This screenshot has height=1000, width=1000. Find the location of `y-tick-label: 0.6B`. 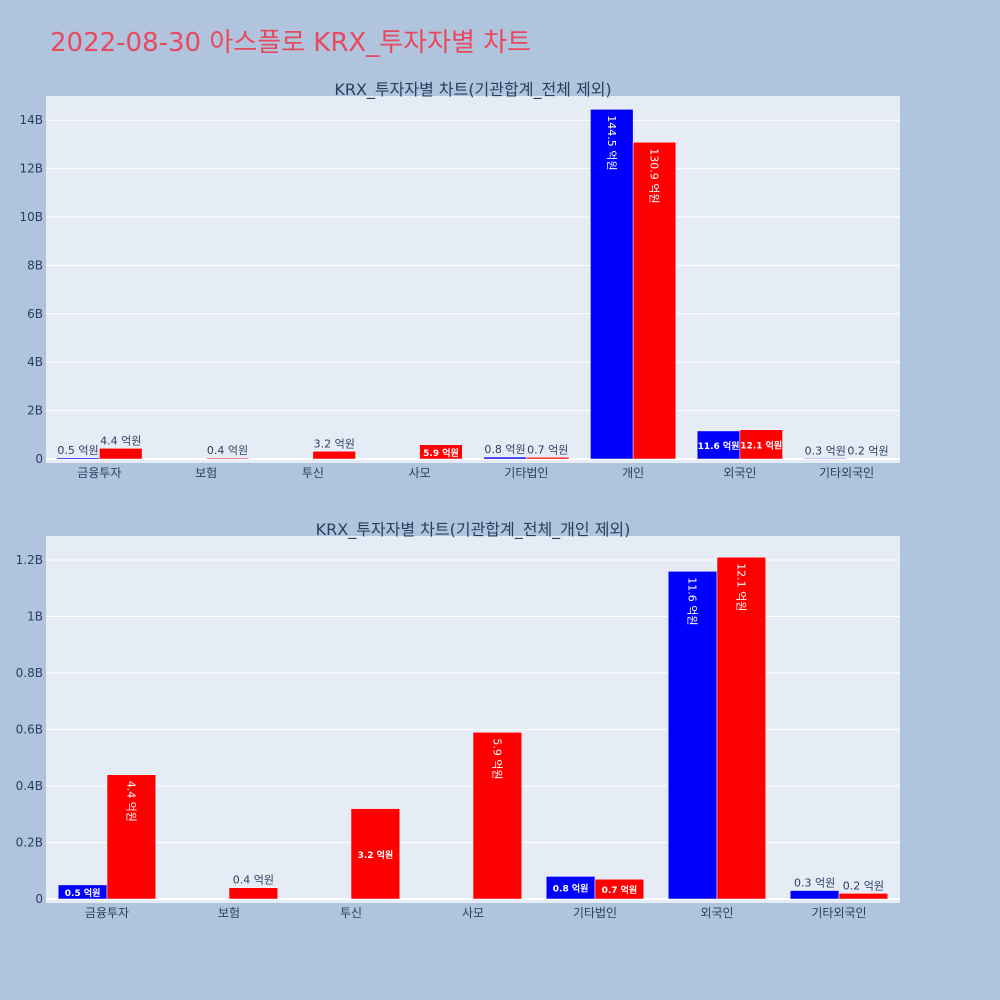

y-tick-label: 0.6B is located at coordinates (29, 730).